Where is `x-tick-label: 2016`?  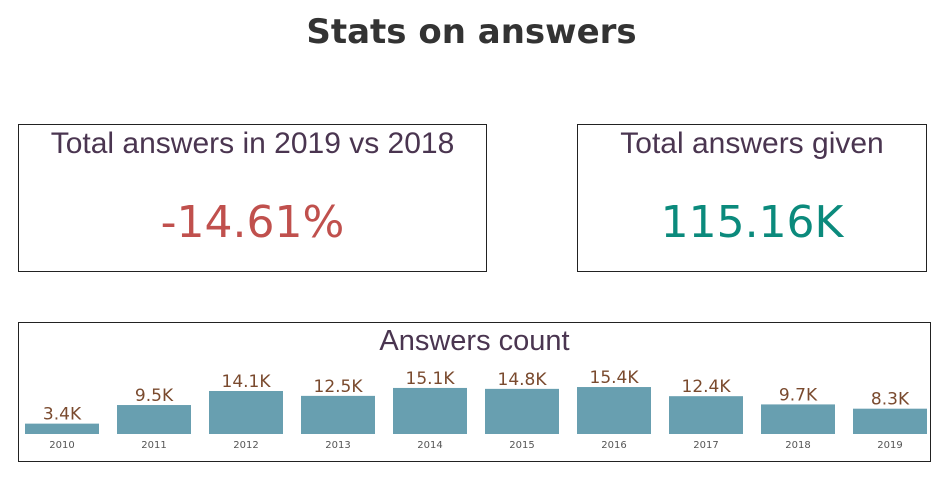
x-tick-label: 2016 is located at coordinates (613, 445).